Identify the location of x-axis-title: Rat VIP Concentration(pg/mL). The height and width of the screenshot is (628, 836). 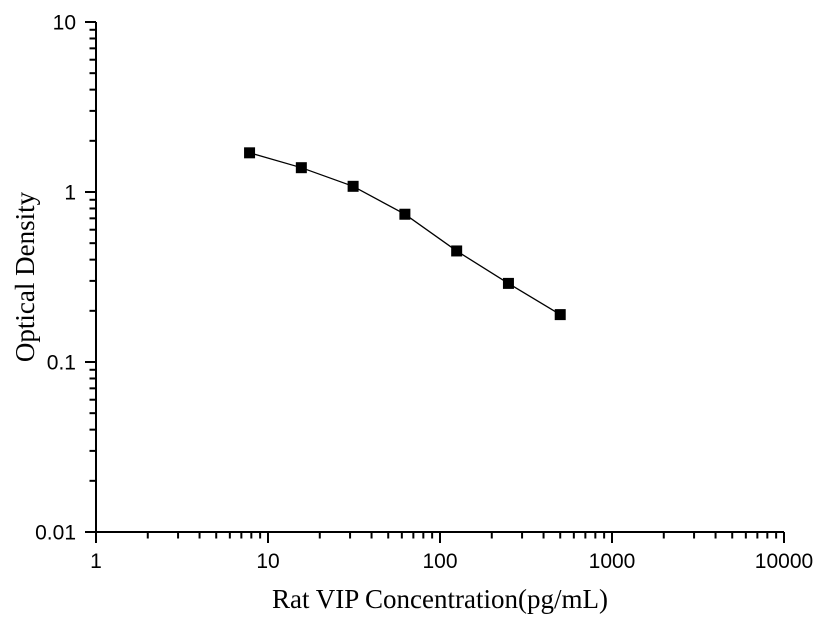
(440, 599).